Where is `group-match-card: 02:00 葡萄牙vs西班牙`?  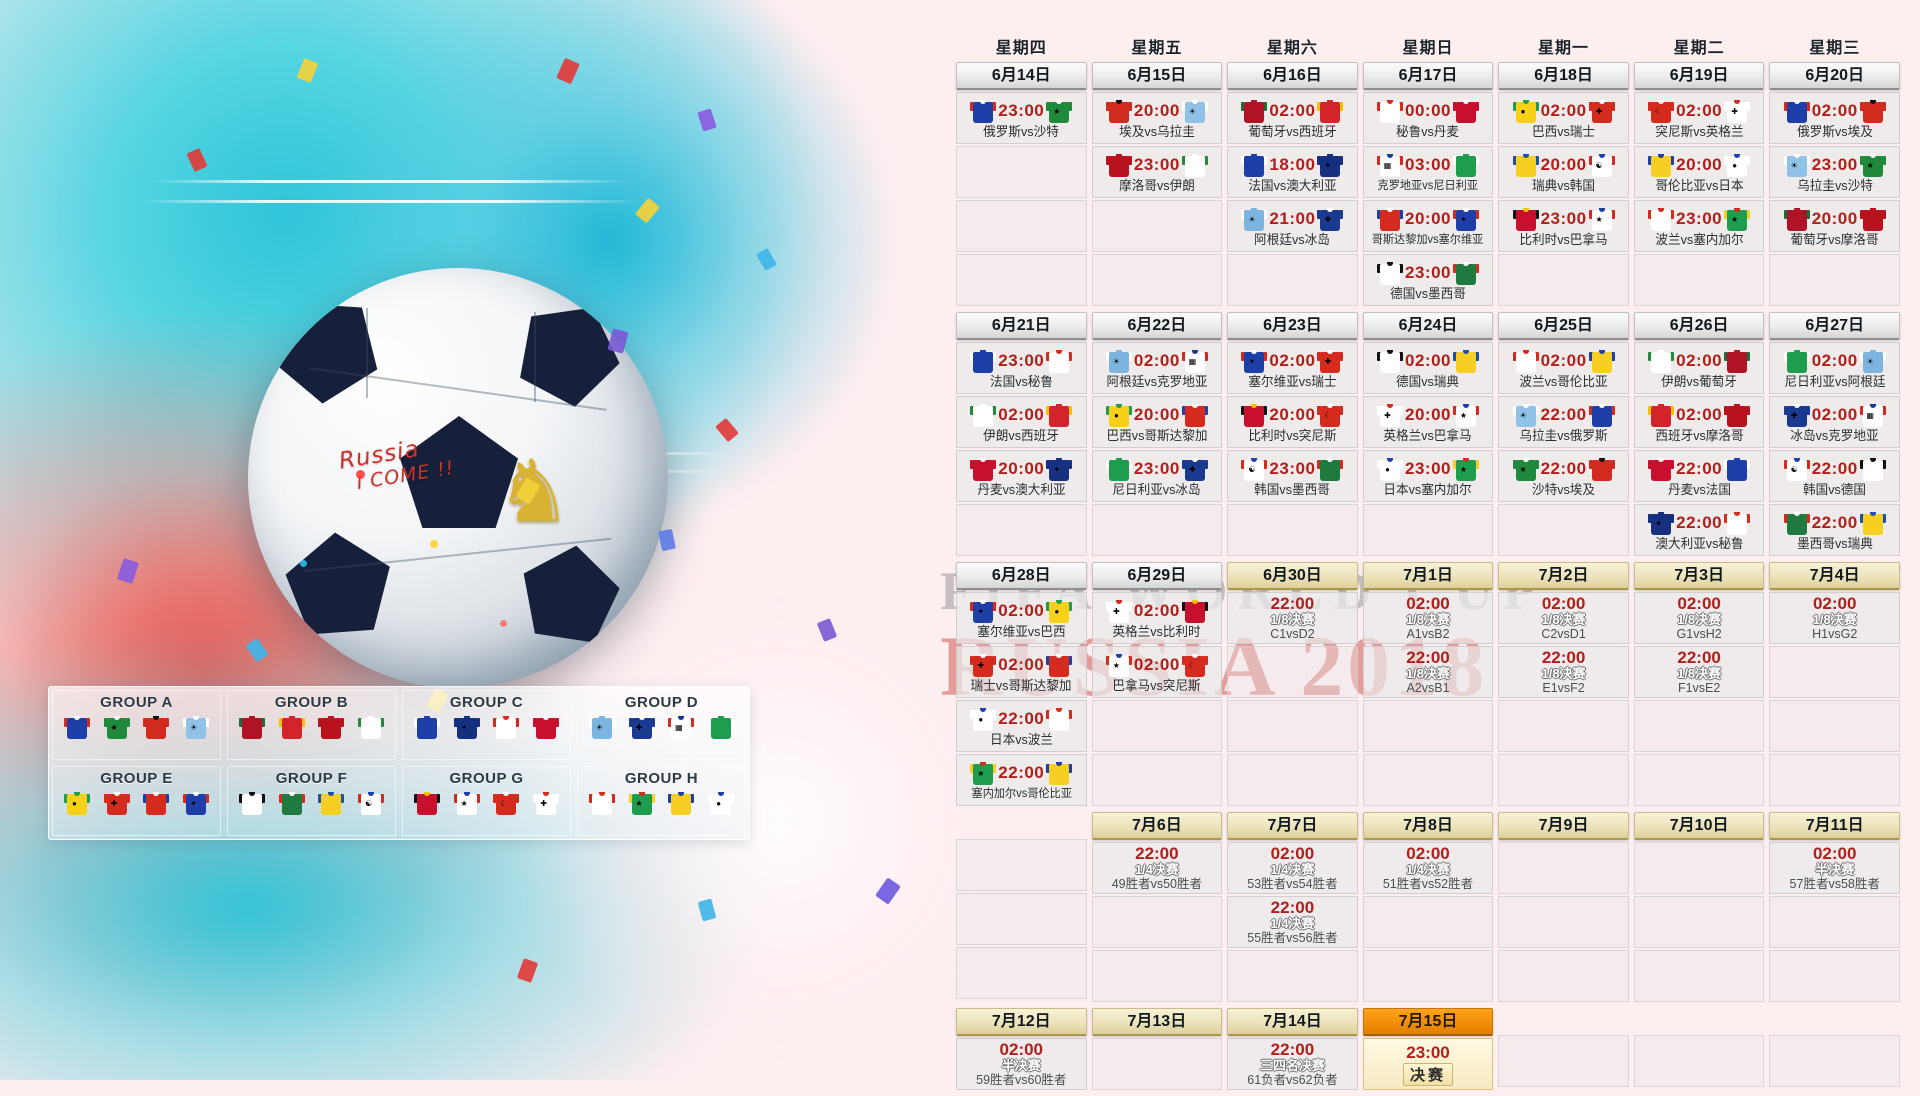 group-match-card: 02:00 葡萄牙vs西班牙 is located at coordinates (1292, 118).